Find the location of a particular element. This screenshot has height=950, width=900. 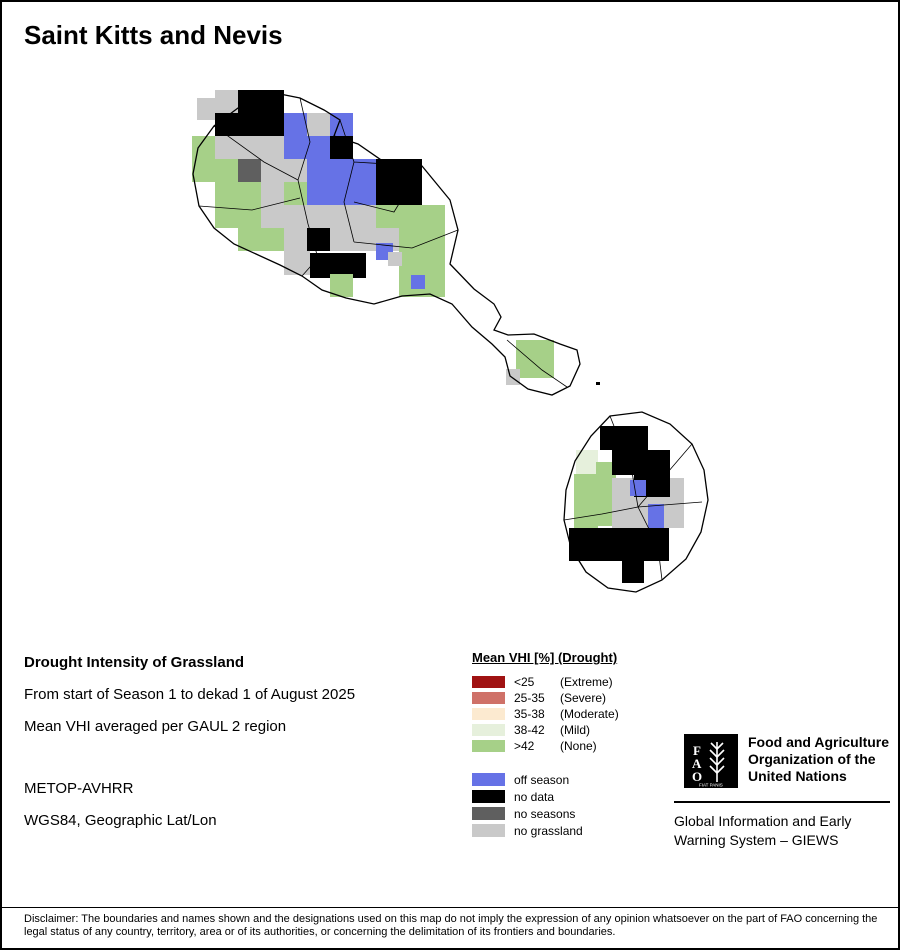

legend-swatch-off-season is located at coordinates (488, 779).